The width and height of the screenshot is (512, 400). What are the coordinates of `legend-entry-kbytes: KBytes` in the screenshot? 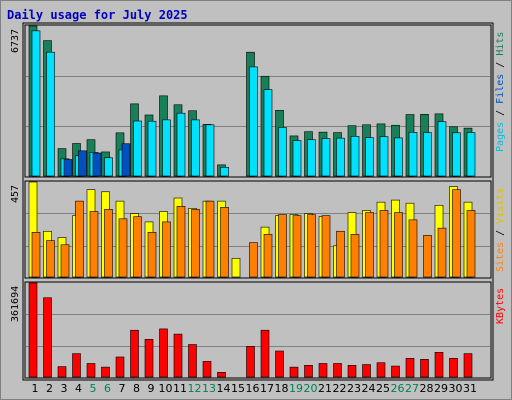 It's located at (500, 306).